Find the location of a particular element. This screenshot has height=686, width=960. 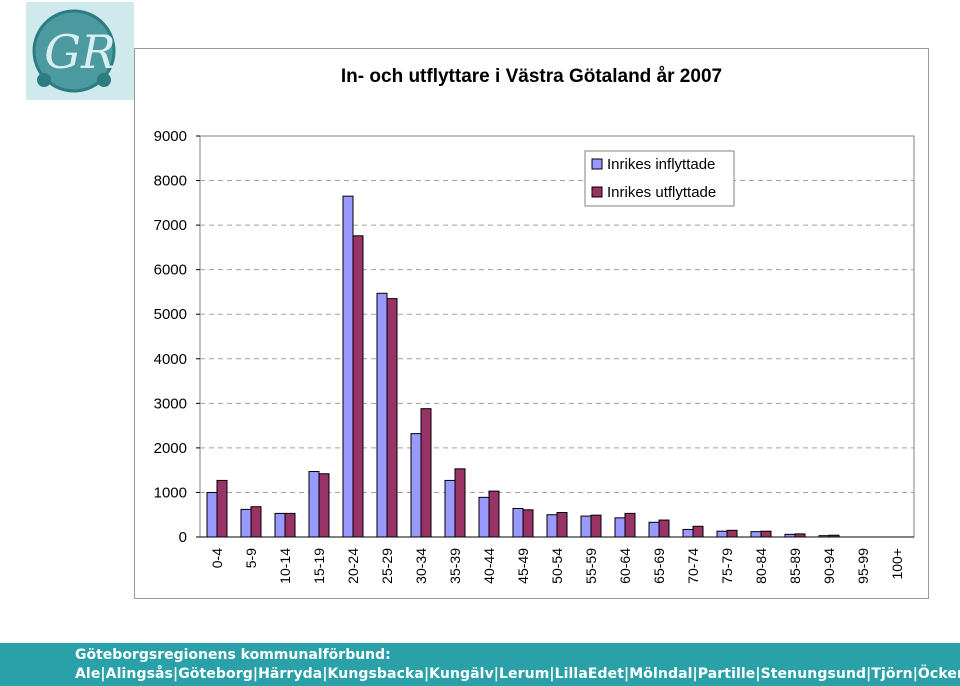

x-tick-label: 45-49 is located at coordinates (523, 566).